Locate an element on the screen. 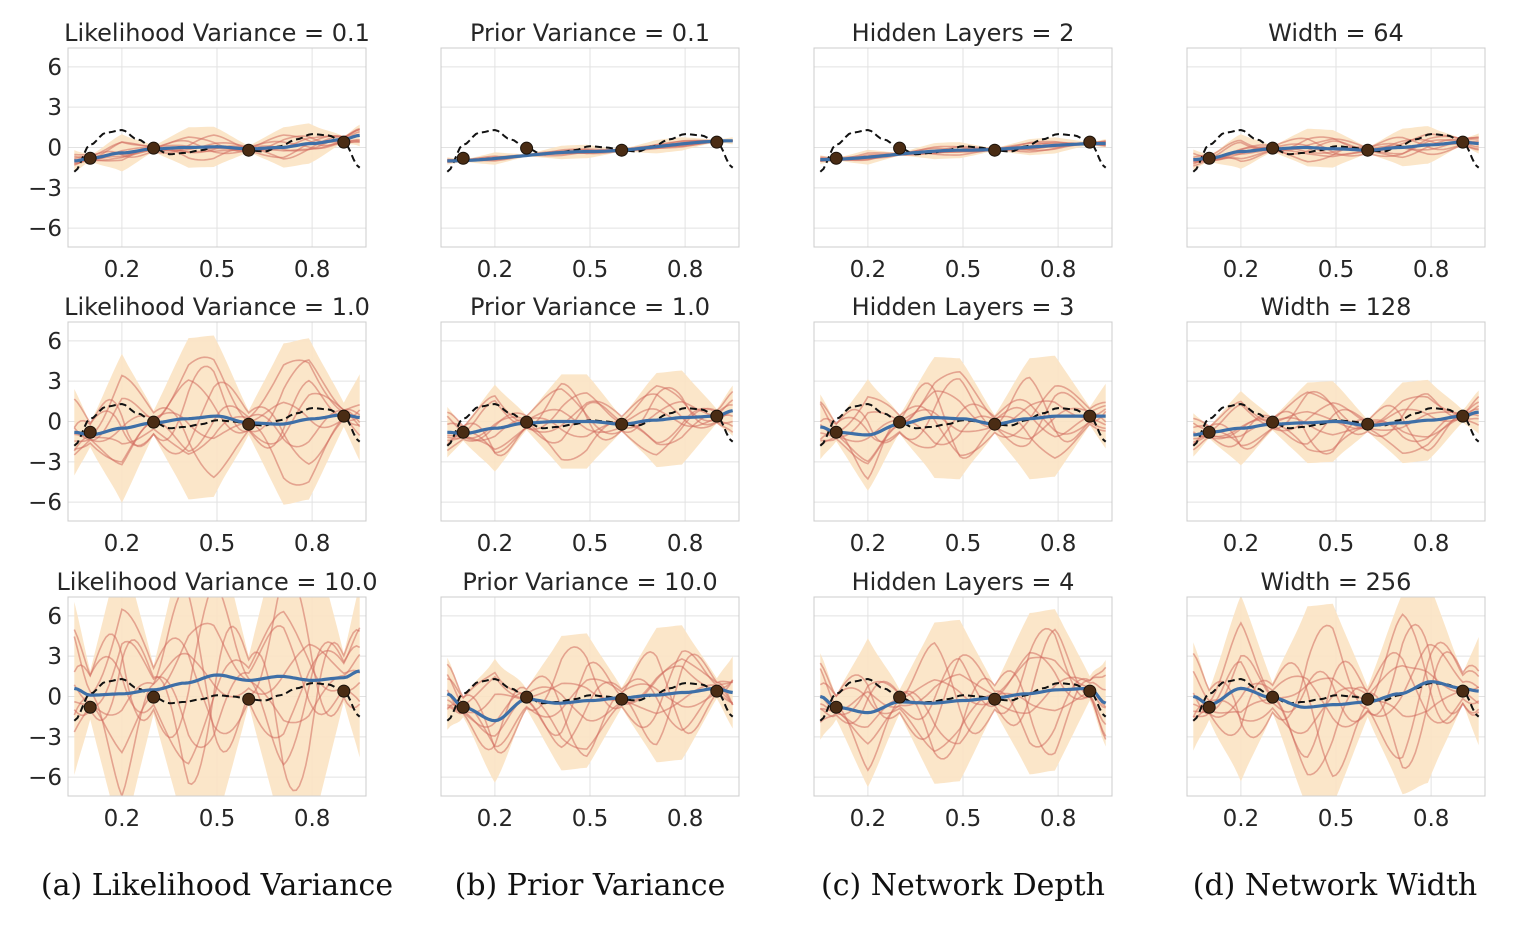  y-tick-label-0: 6 is located at coordinates (54, 617).